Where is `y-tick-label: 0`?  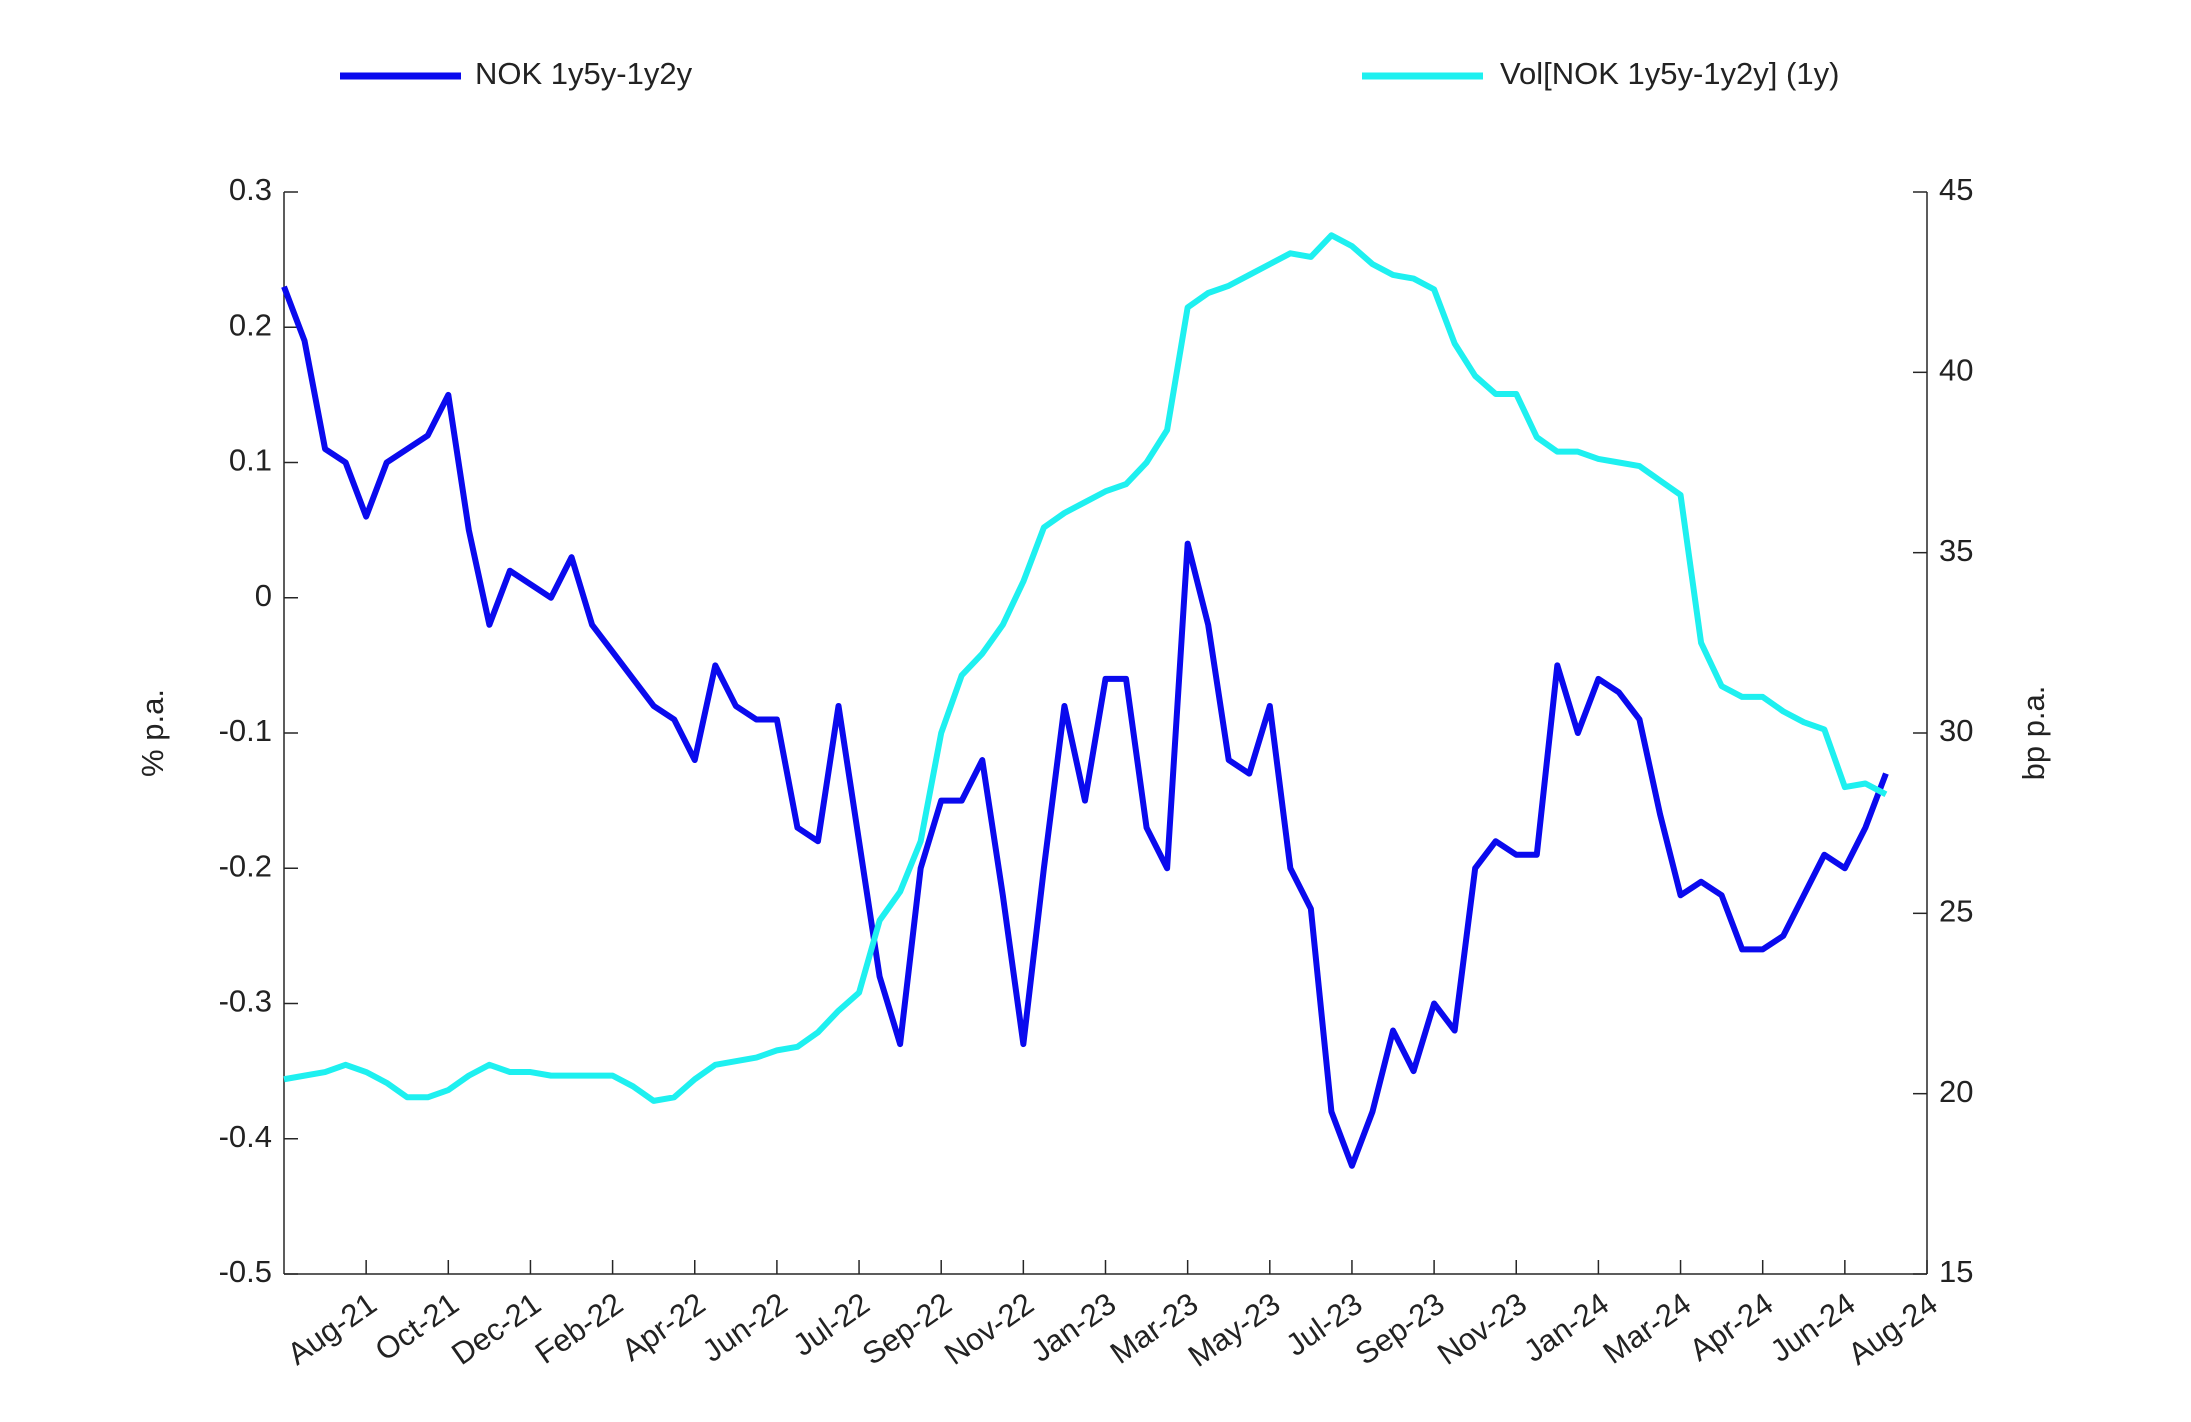 y-tick-label: 0 is located at coordinates (263, 595).